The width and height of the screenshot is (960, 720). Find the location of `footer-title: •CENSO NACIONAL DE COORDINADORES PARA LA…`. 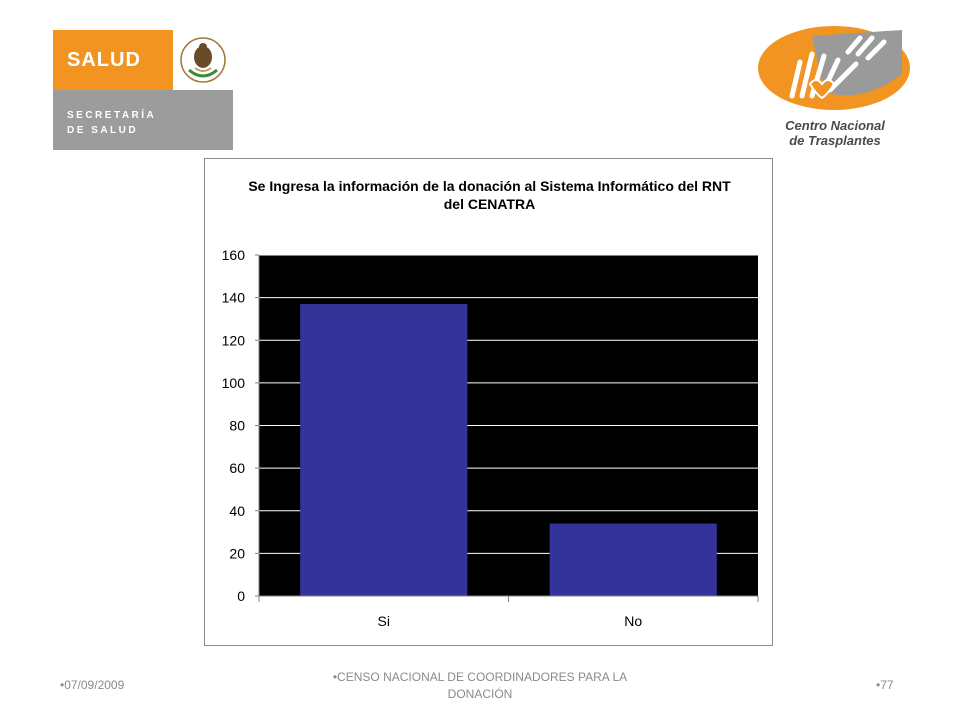

footer-title: •CENSO NACIONAL DE COORDINADORES PARA LA… is located at coordinates (480, 685).